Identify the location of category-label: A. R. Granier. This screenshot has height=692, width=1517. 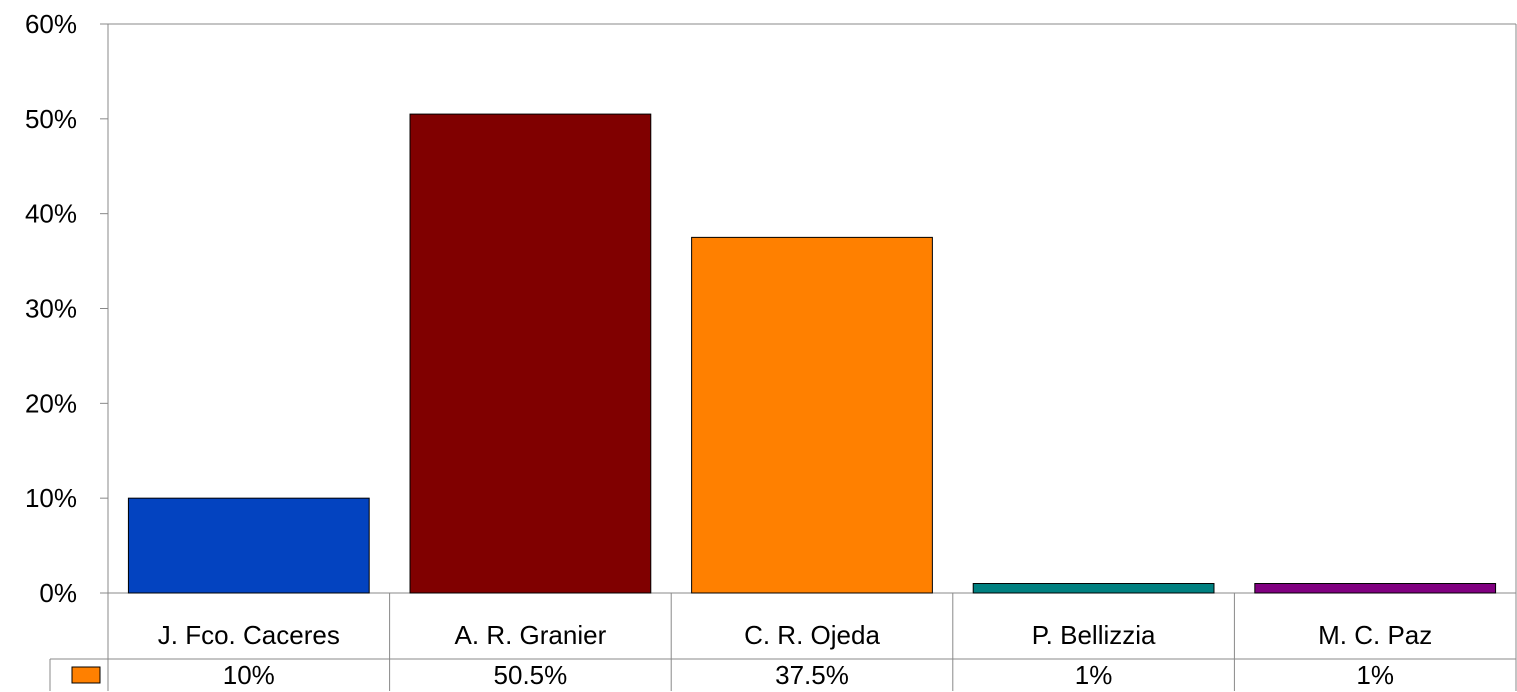
(531, 635).